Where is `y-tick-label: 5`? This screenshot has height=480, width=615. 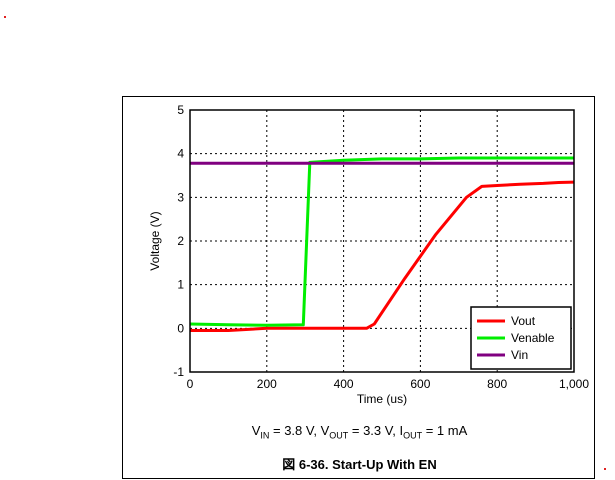 y-tick-label: 5 is located at coordinates (180, 110).